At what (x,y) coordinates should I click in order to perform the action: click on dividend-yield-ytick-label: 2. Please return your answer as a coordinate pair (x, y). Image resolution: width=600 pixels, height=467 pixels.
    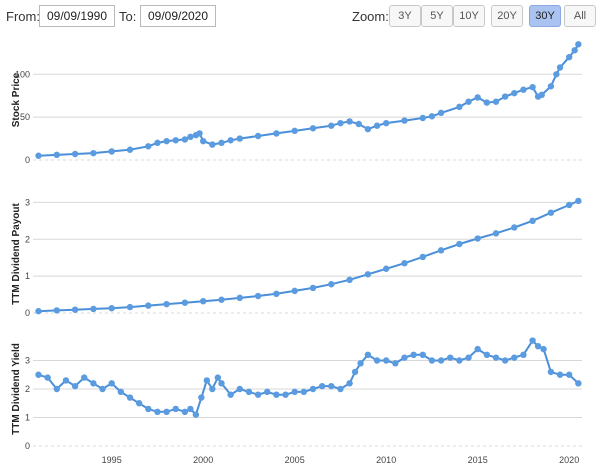
    Looking at the image, I should click on (27, 389).